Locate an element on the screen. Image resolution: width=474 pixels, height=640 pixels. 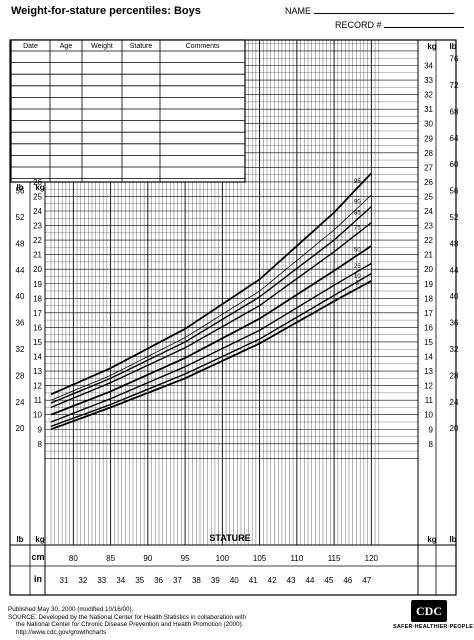
x-tick-in: 41 is located at coordinates (253, 580).